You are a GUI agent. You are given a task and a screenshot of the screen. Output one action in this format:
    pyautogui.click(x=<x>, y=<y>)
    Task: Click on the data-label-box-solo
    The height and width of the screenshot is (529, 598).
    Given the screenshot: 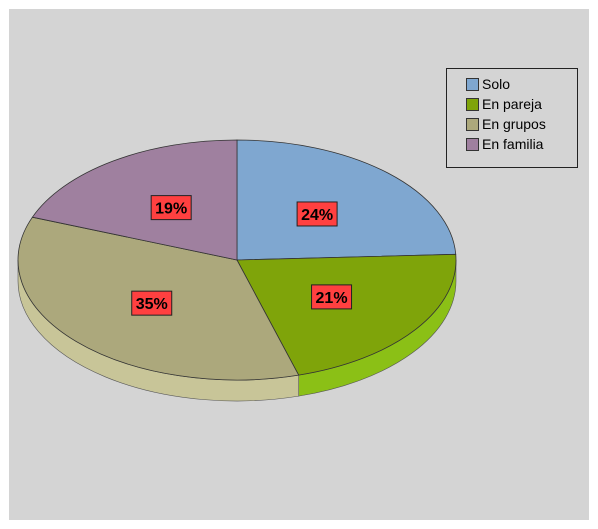 What is the action you would take?
    pyautogui.click(x=317, y=214)
    